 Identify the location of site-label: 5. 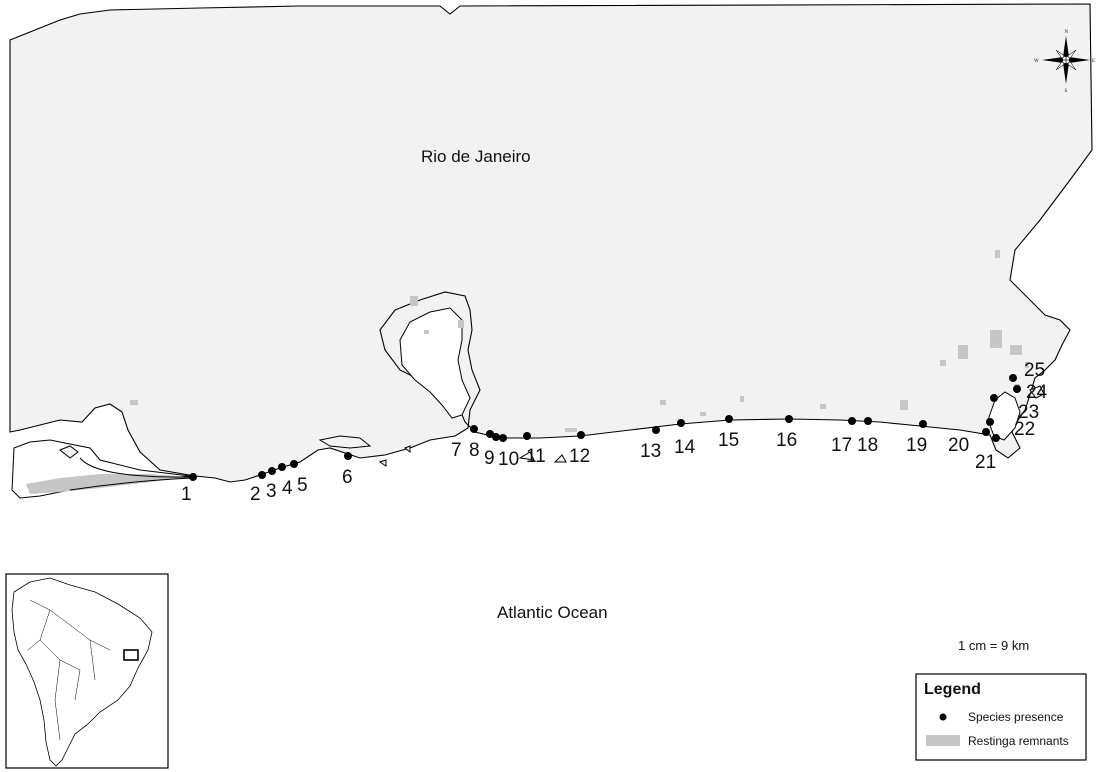
(302, 485).